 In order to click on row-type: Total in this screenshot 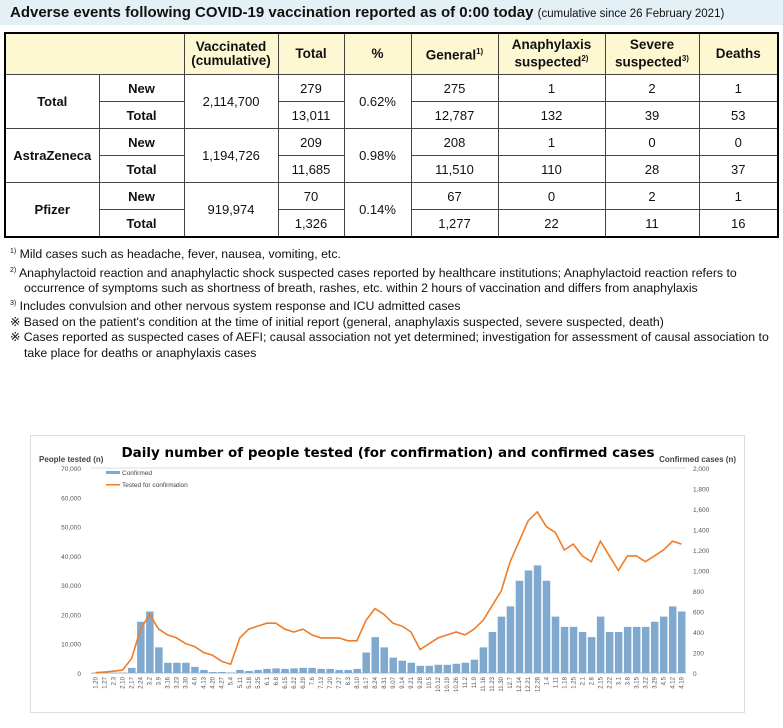, I will do `click(141, 115)`.